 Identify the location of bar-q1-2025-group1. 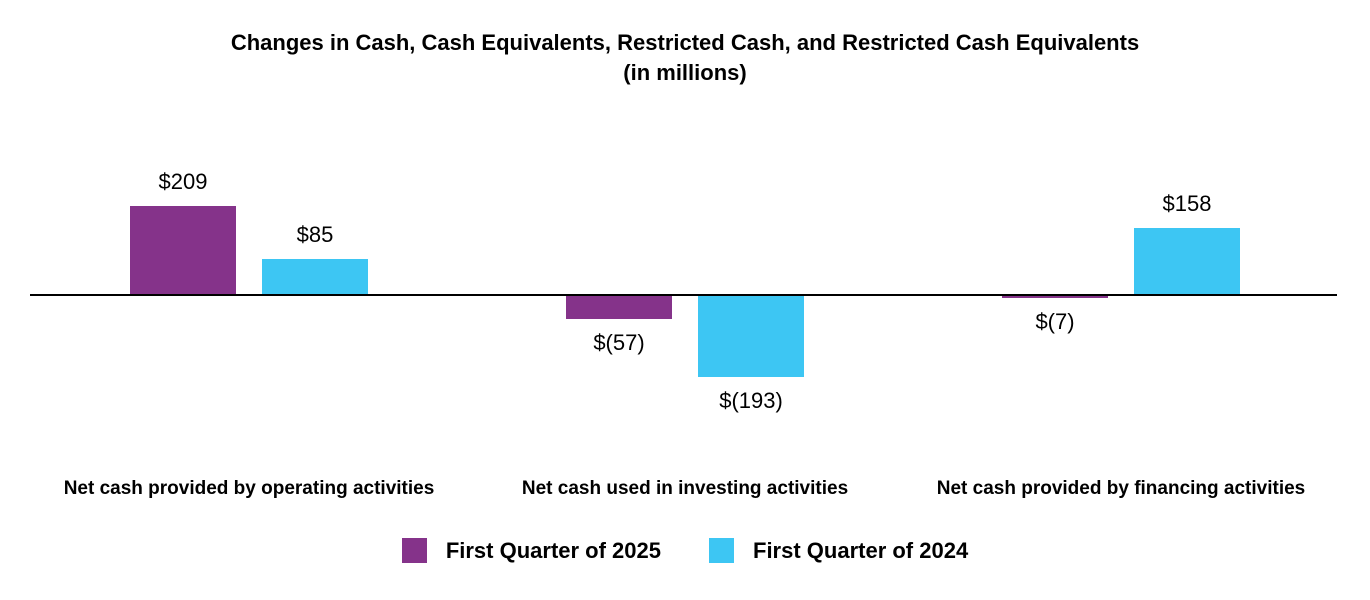
(183, 250).